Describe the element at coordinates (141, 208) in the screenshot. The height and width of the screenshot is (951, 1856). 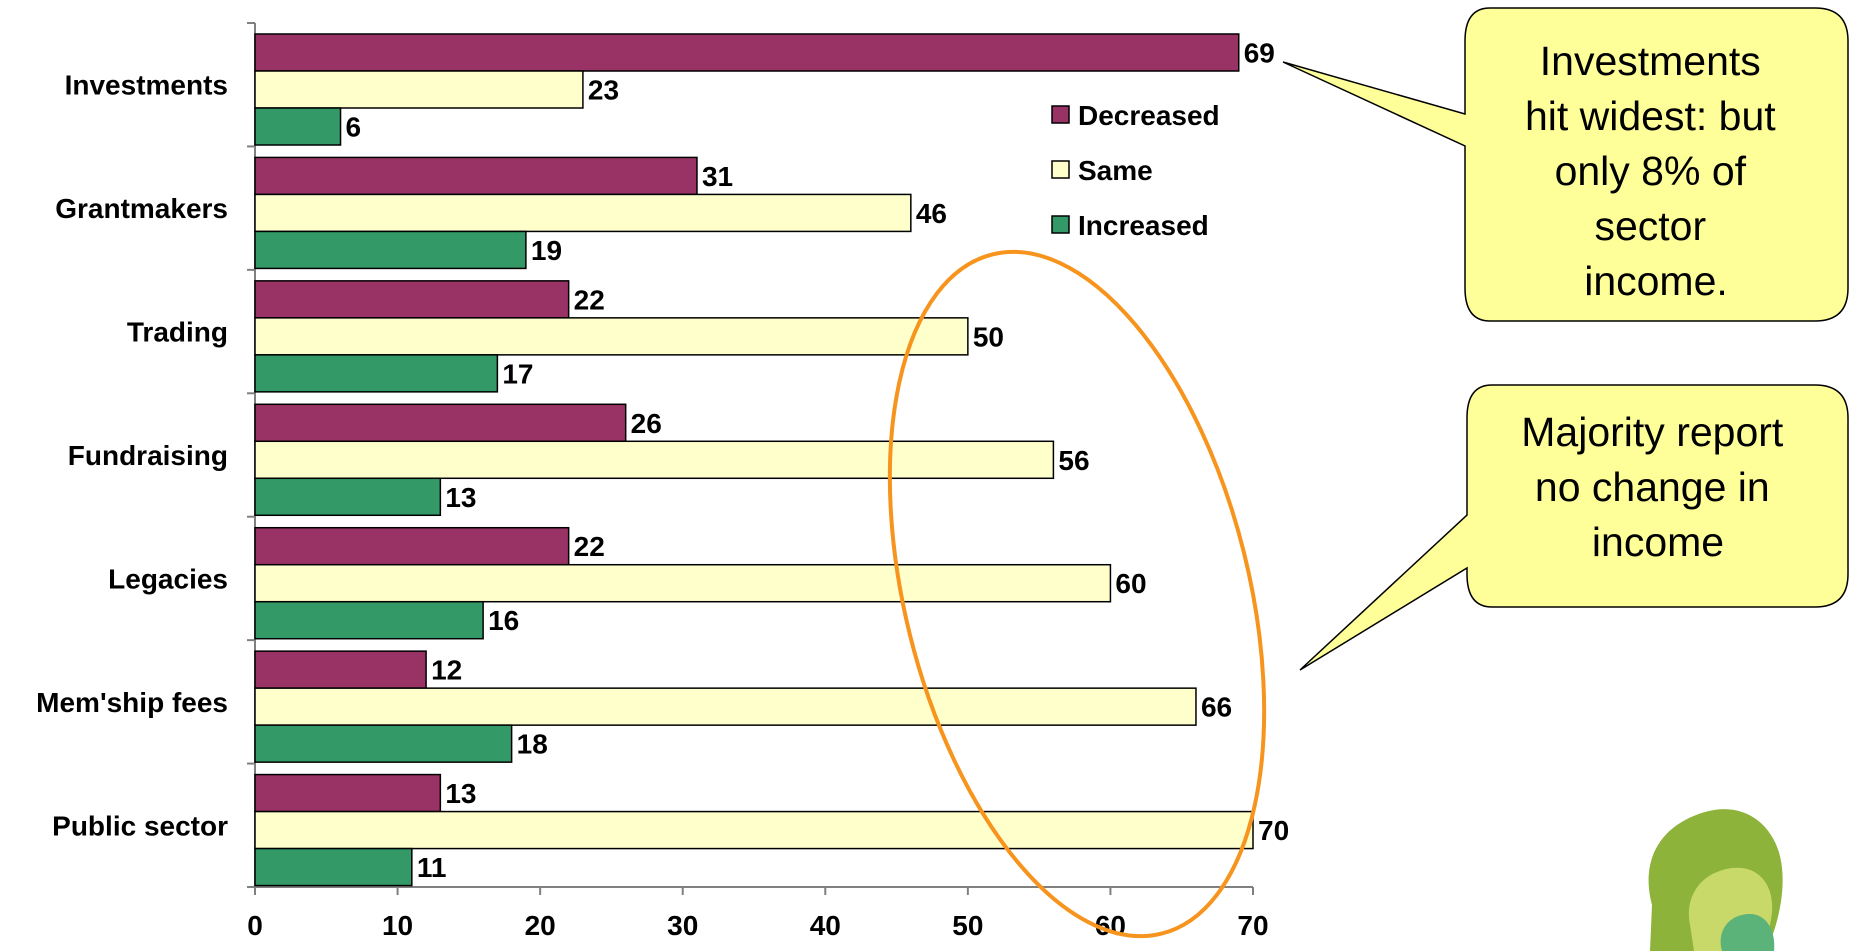
I see `category-label: Grantmakers` at that location.